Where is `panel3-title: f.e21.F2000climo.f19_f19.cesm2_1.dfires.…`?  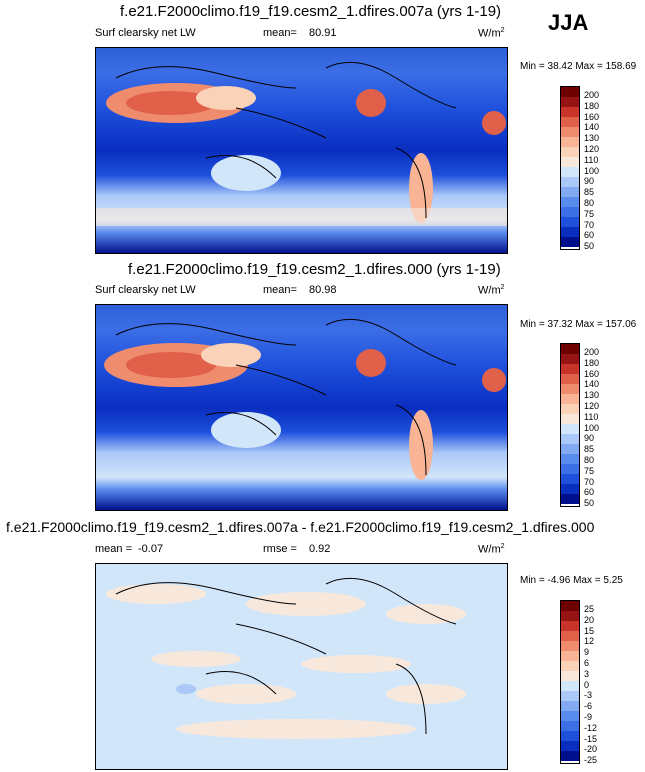 panel3-title: f.e21.F2000climo.f19_f19.cesm2_1.dfires.… is located at coordinates (300, 527).